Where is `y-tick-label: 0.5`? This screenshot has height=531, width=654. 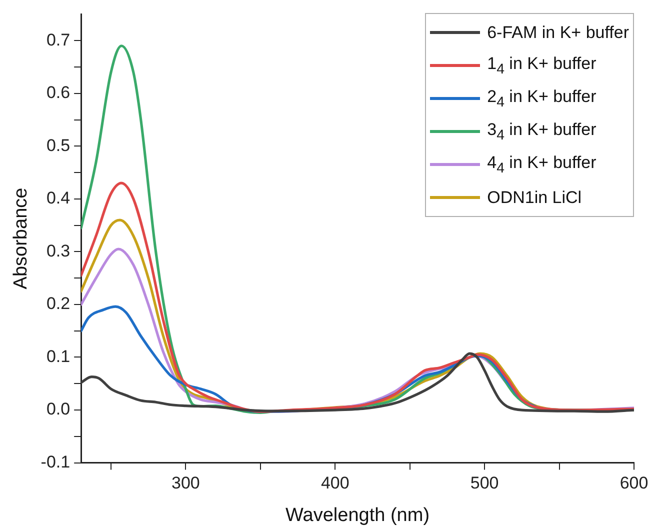
y-tick-label: 0.5 is located at coordinates (58, 145).